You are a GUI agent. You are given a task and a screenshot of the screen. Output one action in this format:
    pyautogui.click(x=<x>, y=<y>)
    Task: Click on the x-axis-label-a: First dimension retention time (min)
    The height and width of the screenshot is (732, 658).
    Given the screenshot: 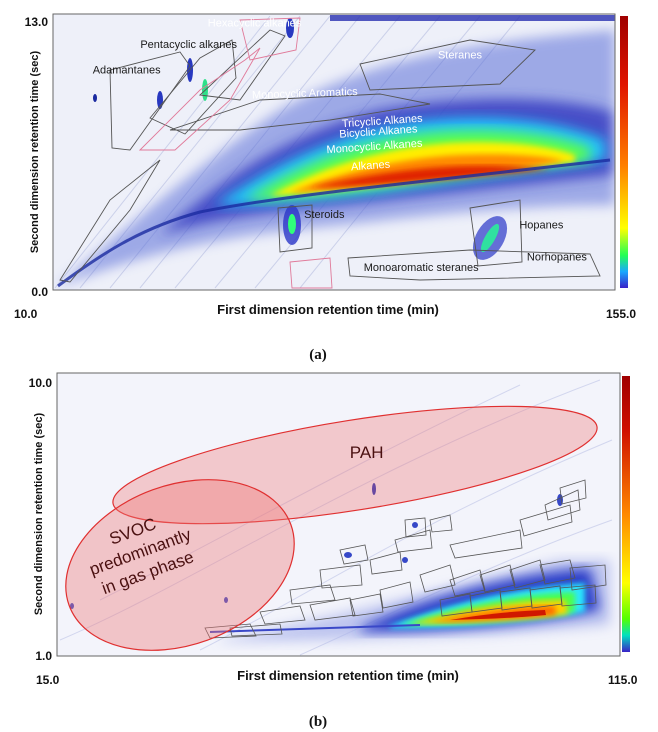 What is the action you would take?
    pyautogui.click(x=328, y=309)
    